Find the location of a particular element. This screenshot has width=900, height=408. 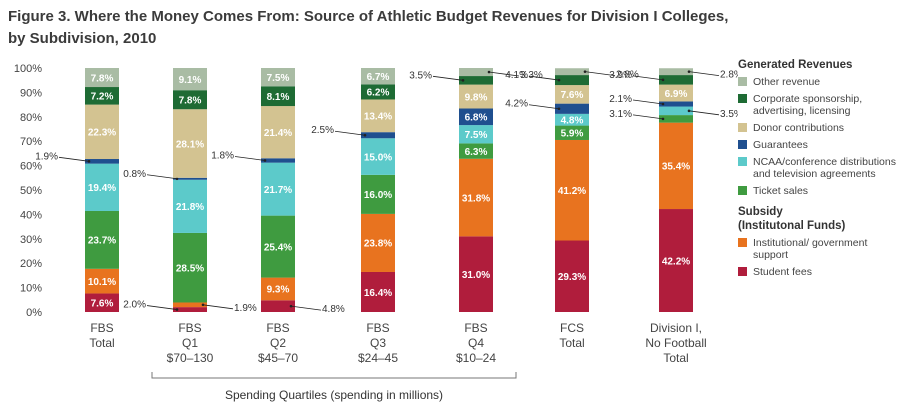

legend-label: Institutional/ government support is located at coordinates (810, 249).